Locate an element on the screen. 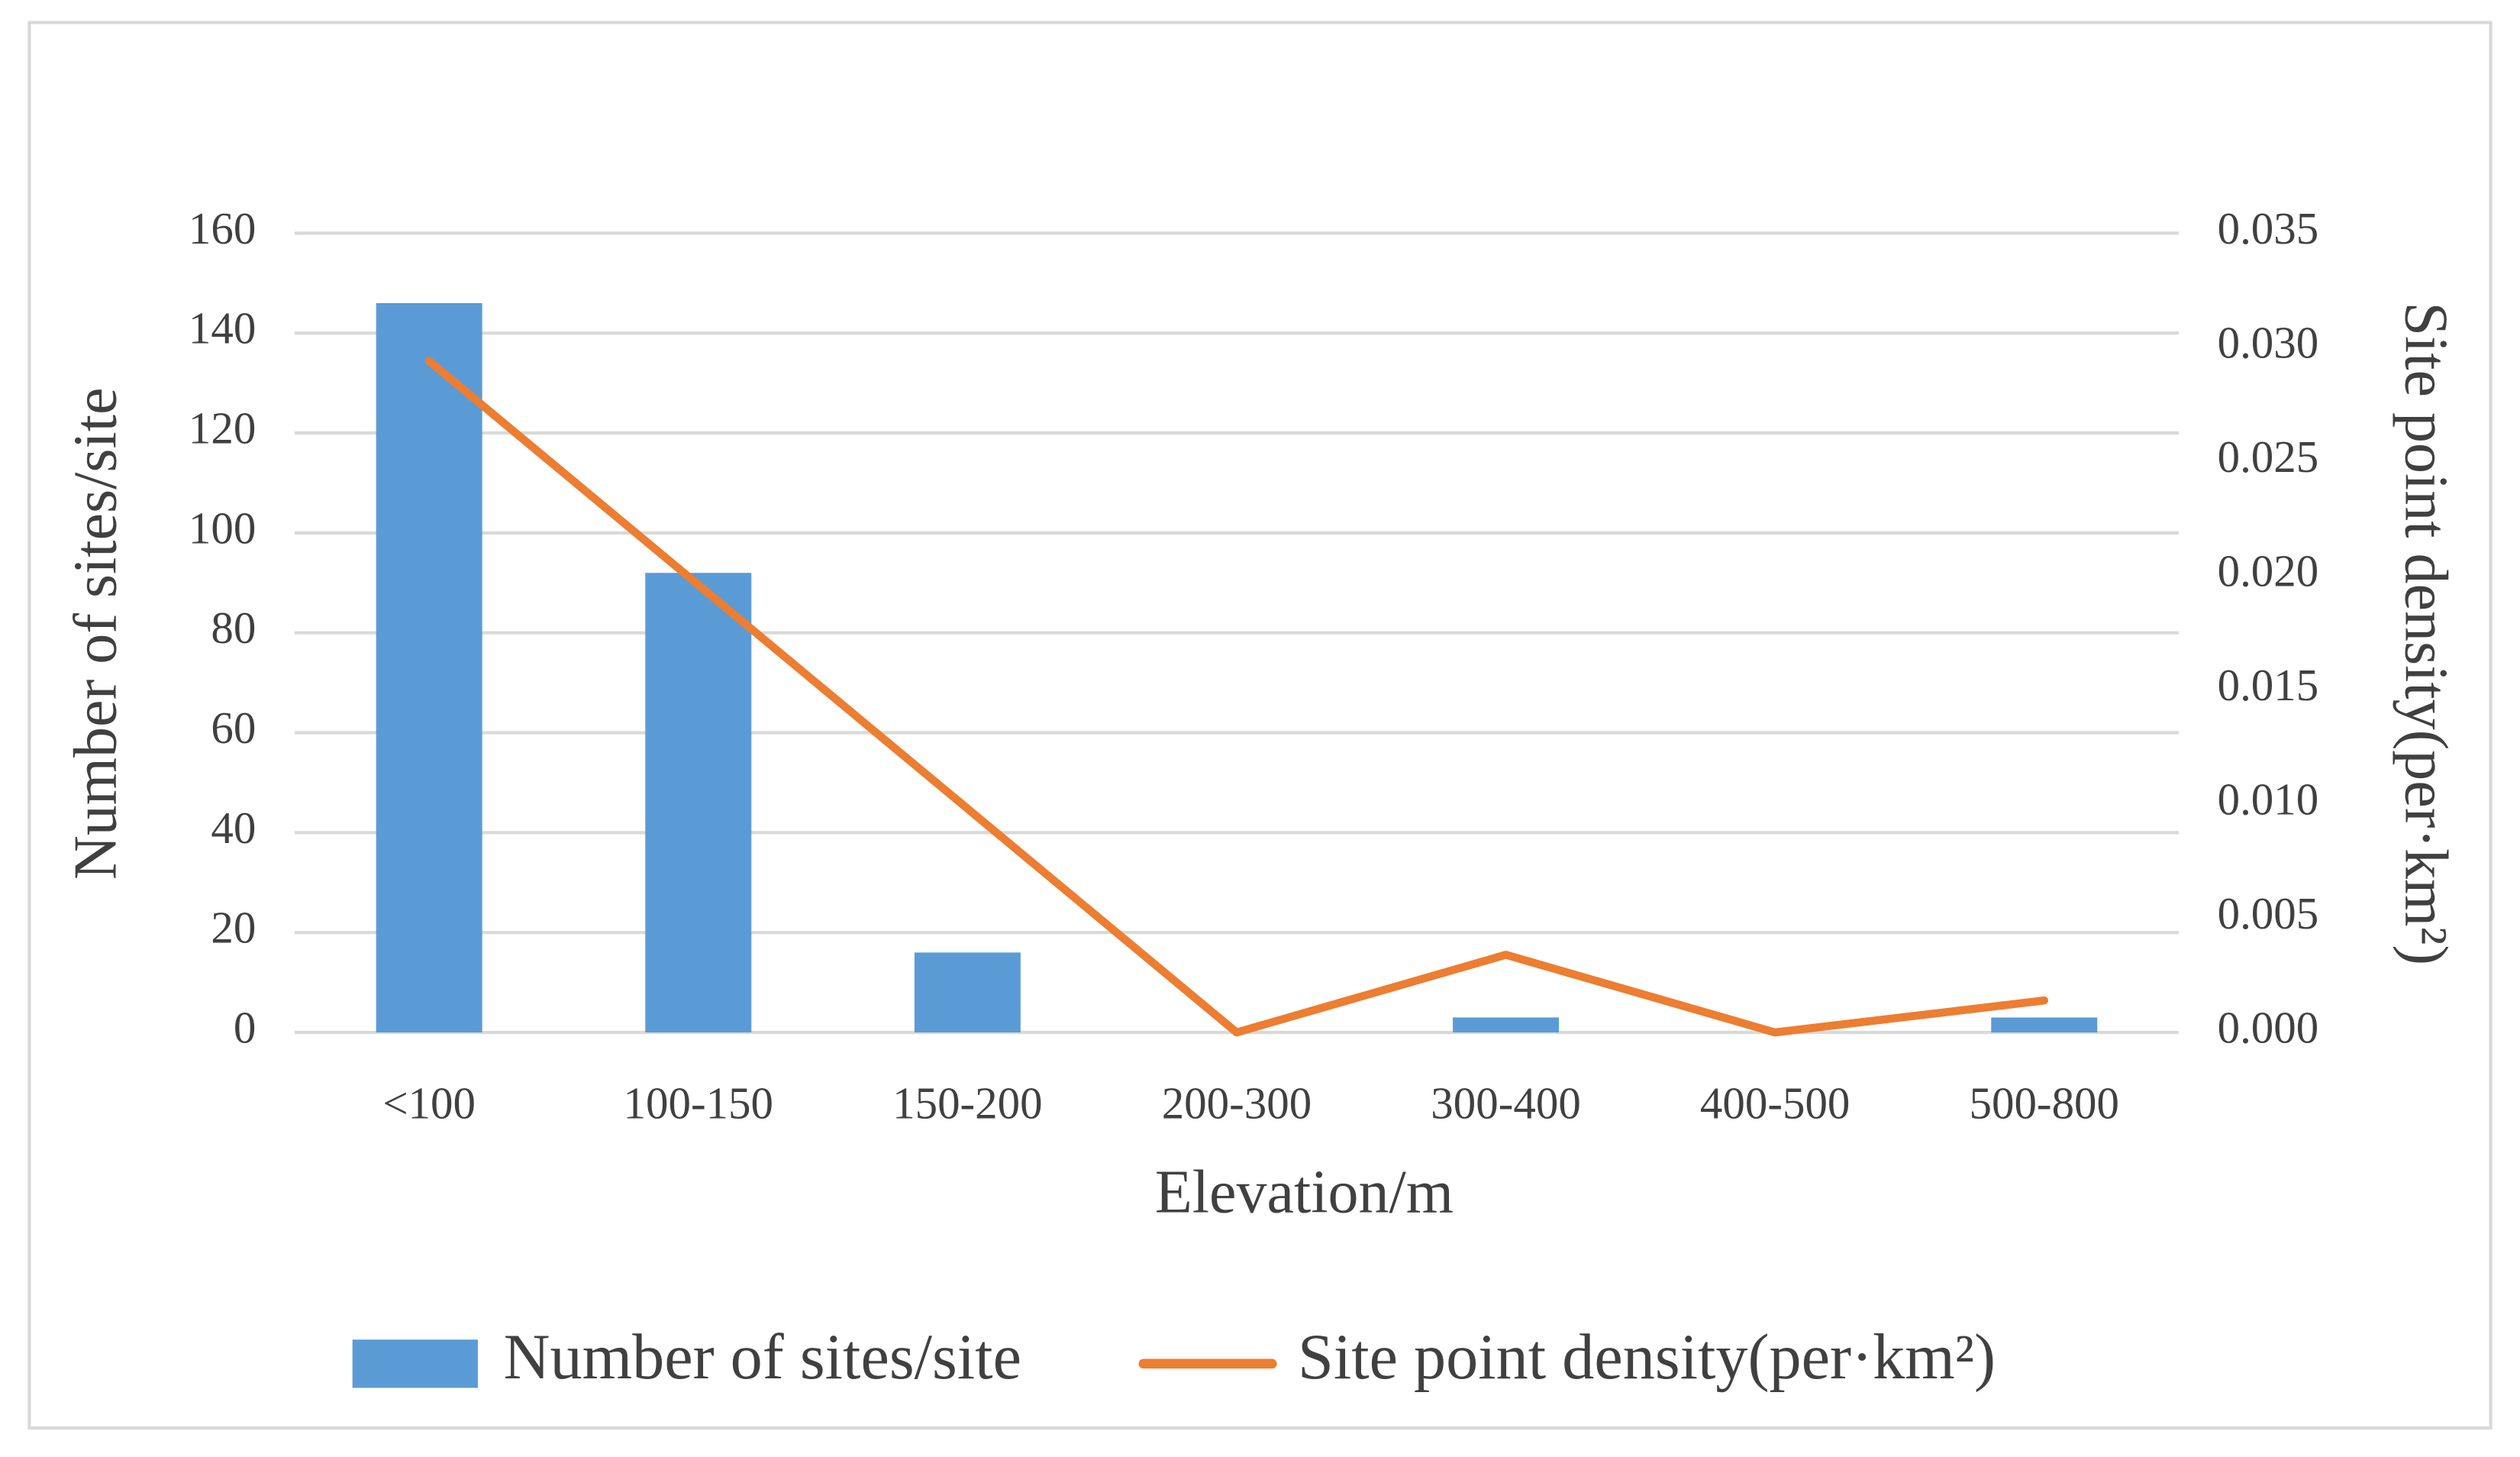 The image size is (2520, 1457). y-tick-label: 40 is located at coordinates (233, 828).